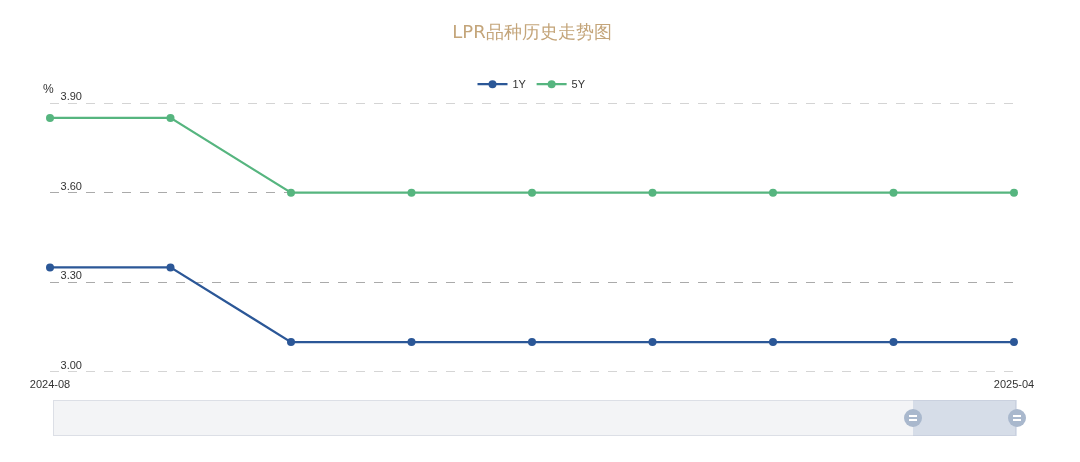 This screenshot has width=1080, height=462. I want to click on legend-label: 1Y, so click(519, 84).